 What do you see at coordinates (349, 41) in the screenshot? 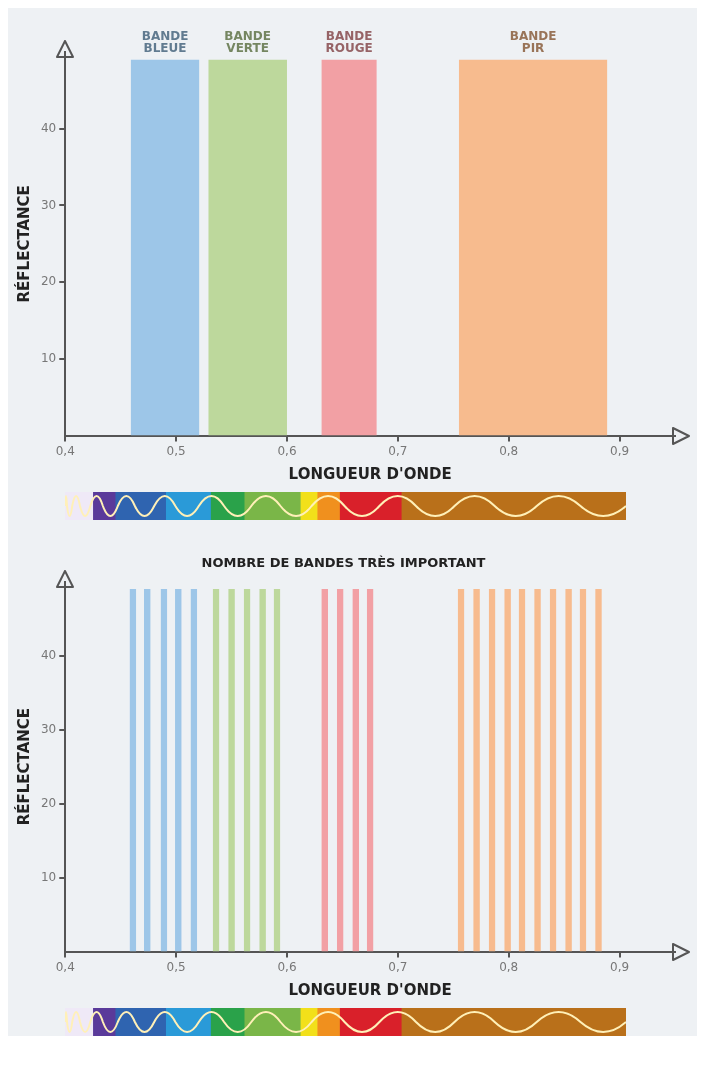
I see `series-label: BANDE ROUGE` at bounding box center [349, 41].